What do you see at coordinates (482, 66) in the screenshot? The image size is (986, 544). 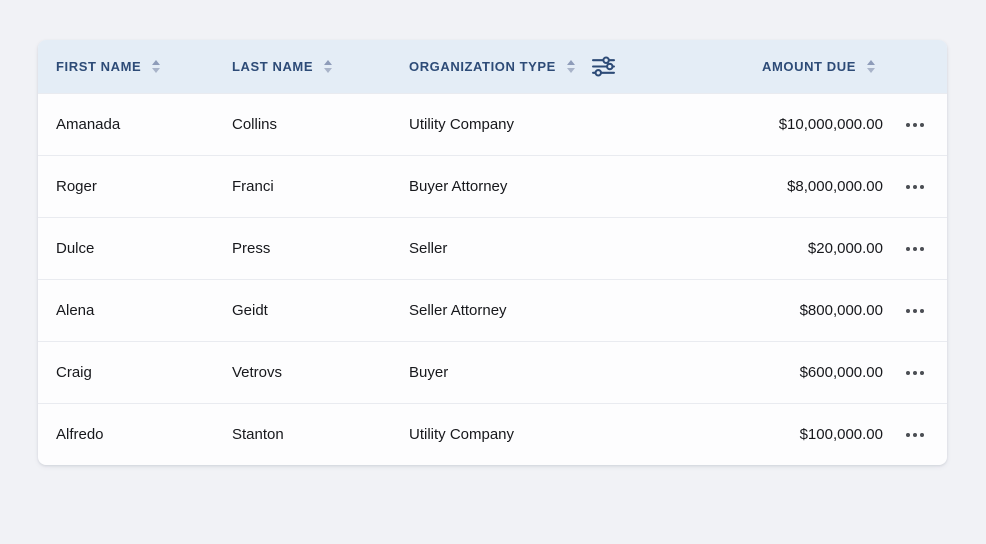 I see `column-label-organization-type: ORGANIZATION TYPE` at bounding box center [482, 66].